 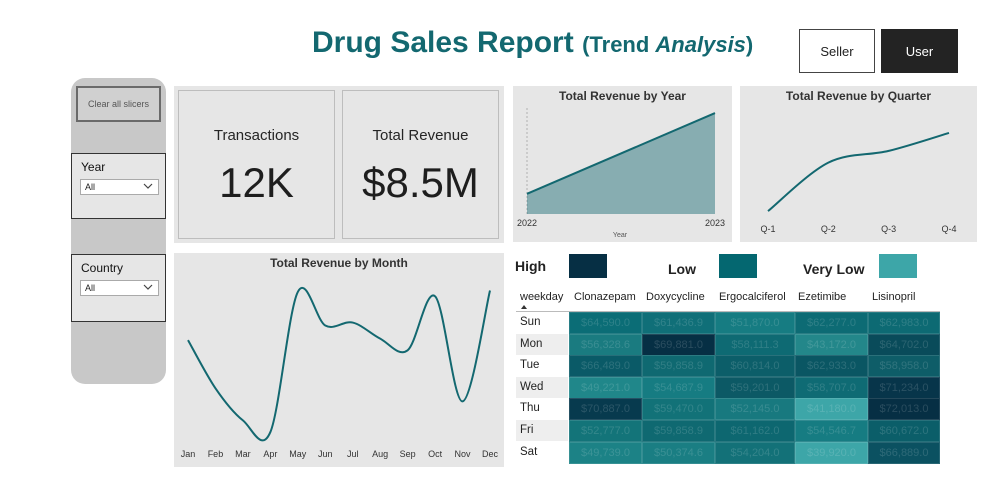 What do you see at coordinates (822, 297) in the screenshot?
I see `column-header: Ezetimibe` at bounding box center [822, 297].